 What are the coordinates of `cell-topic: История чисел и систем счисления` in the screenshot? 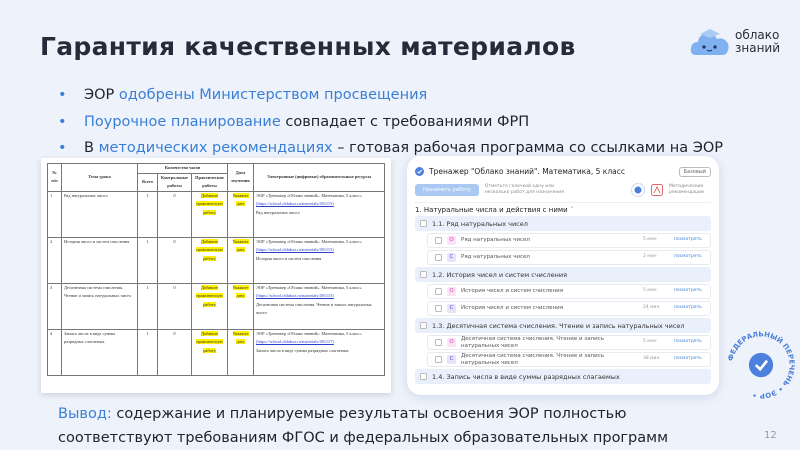 It's located at (99, 260).